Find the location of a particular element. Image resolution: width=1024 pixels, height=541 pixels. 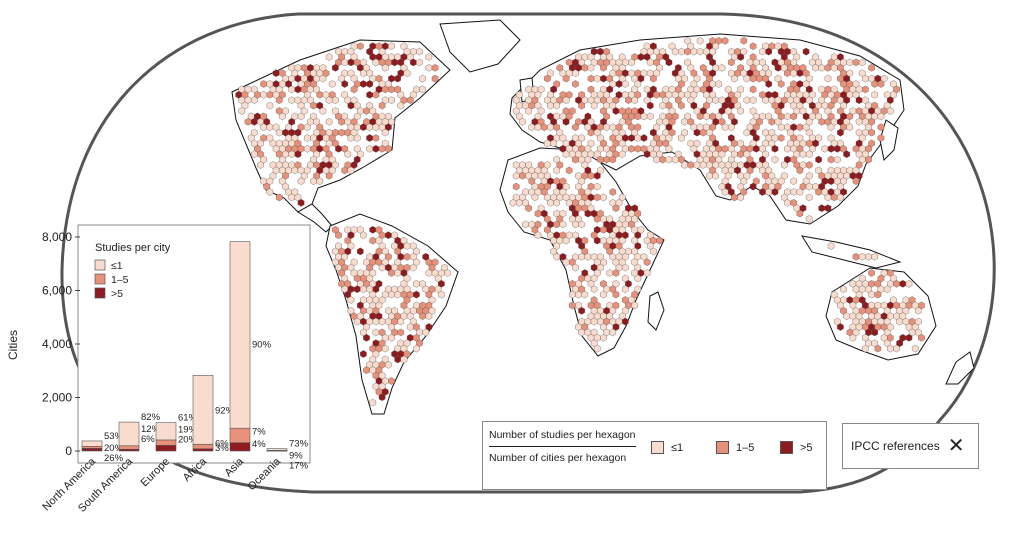

legend-label-high: >5 is located at coordinates (806, 447).